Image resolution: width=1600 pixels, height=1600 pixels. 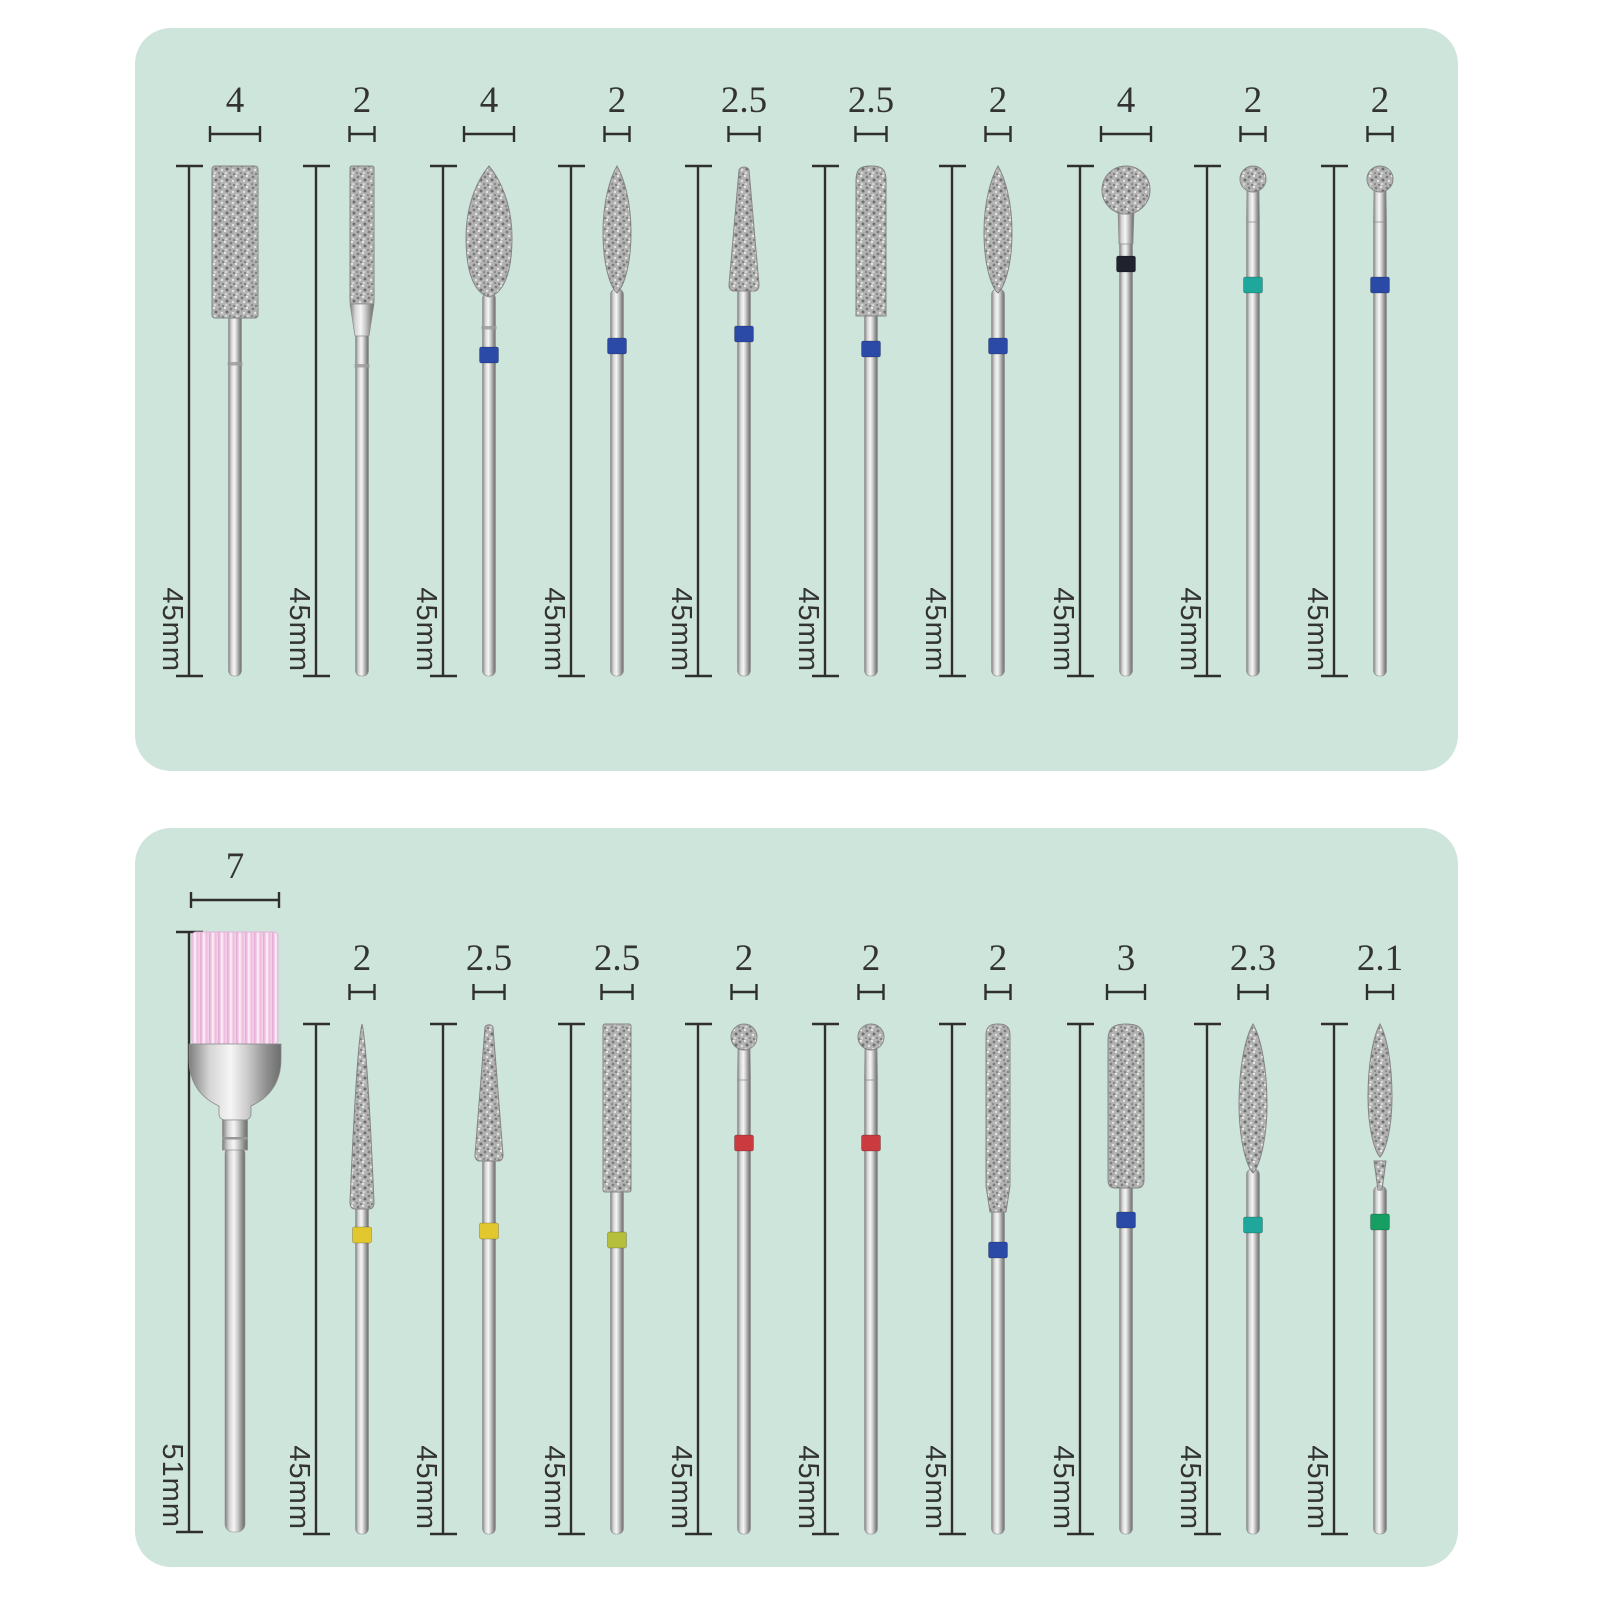 I want to click on bit-bullet: 4 45mm, so click(x=463, y=379).